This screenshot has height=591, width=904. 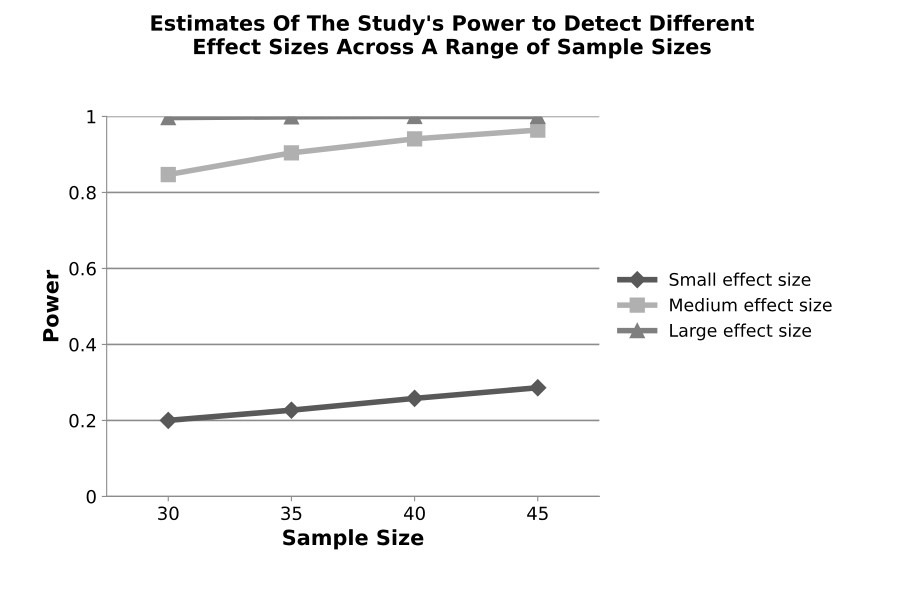 I want to click on chart-title: Estimates Of The Study's Power to Detect Different Effect Sizes Across A Range of Sample Sizes, so click(x=452, y=36).